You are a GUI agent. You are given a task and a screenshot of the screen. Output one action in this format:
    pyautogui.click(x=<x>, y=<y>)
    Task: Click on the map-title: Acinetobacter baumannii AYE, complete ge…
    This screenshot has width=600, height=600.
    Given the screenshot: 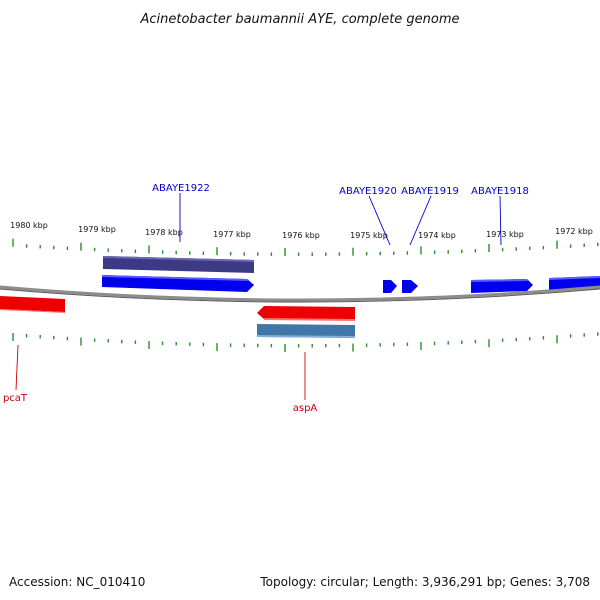 What is the action you would take?
    pyautogui.click(x=299, y=19)
    